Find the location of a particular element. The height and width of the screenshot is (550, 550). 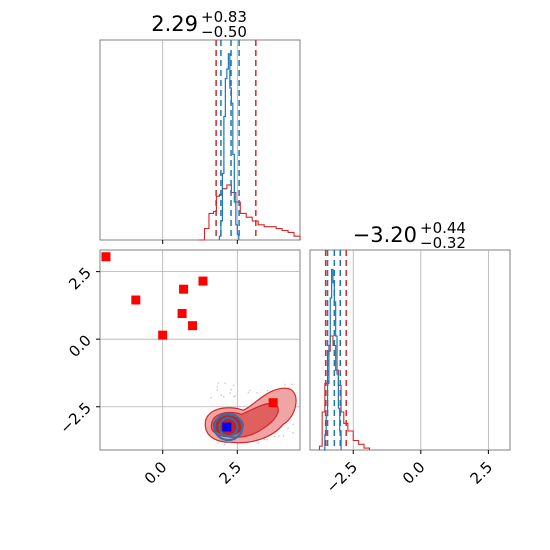

hist2-blue-series is located at coordinates (332, 359).